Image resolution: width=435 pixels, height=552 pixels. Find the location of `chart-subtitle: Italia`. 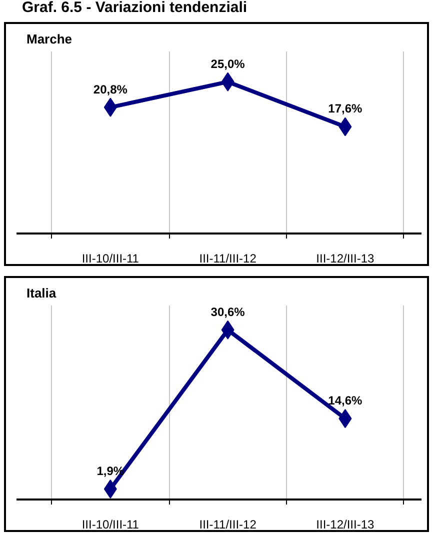

chart-subtitle: Italia is located at coordinates (41, 293).